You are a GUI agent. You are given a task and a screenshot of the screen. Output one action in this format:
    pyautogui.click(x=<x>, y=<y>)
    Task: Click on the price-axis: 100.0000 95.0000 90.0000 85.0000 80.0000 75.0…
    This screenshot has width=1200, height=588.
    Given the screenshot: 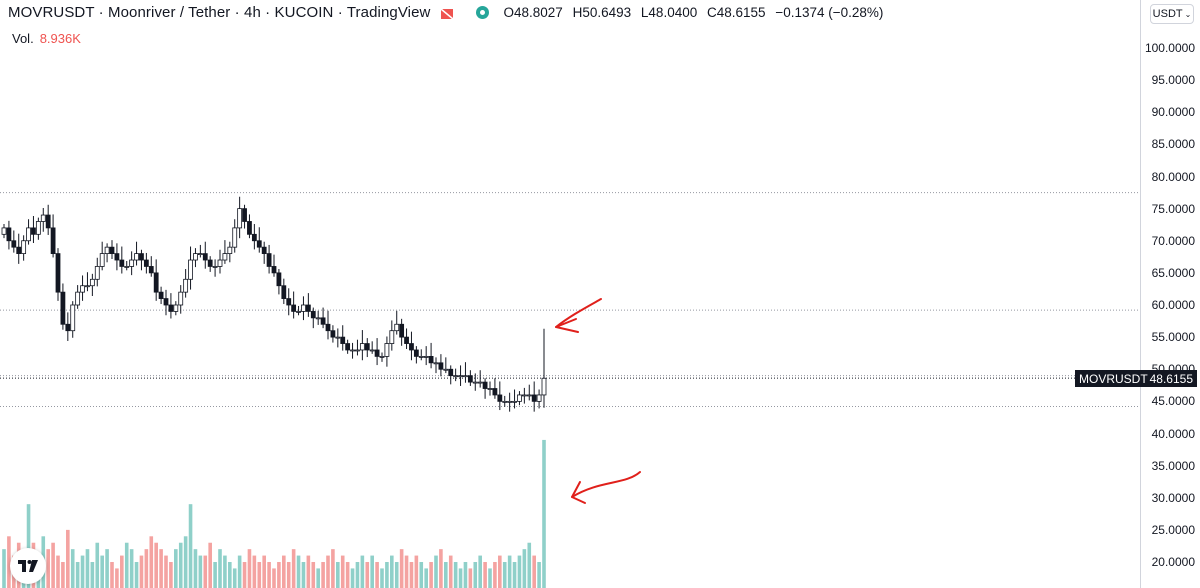 What is the action you would take?
    pyautogui.click(x=1170, y=294)
    